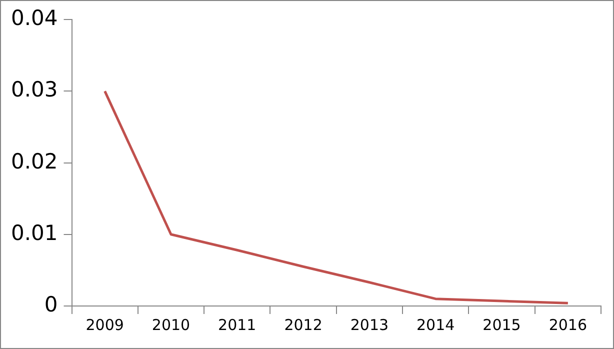 This screenshot has width=614, height=349. What do you see at coordinates (171, 325) in the screenshot?
I see `x-tick-label: 2010` at bounding box center [171, 325].